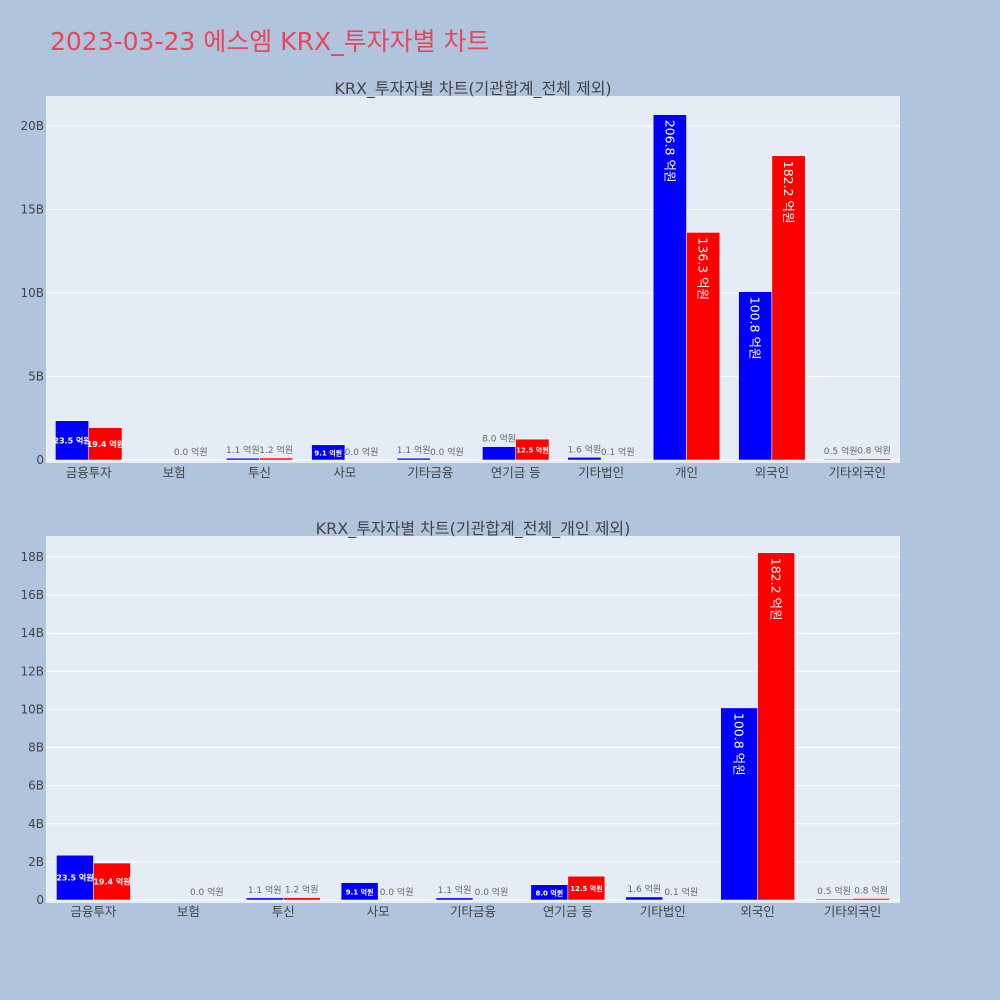  Describe the element at coordinates (36, 748) in the screenshot. I see `y-tick-label: 8B` at that location.